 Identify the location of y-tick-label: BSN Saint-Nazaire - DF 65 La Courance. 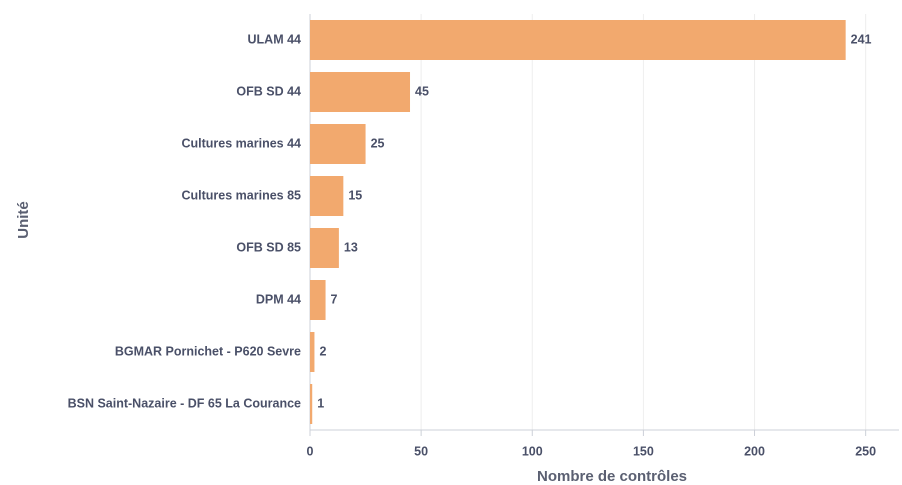
(184, 403).